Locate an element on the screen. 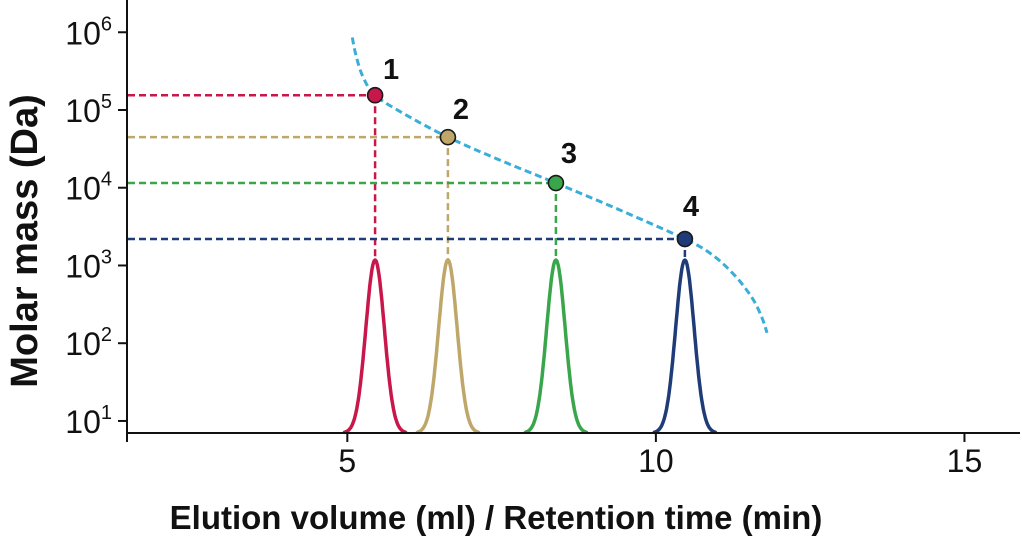 The height and width of the screenshot is (548, 1022). point-label-4: 4 is located at coordinates (691, 207).